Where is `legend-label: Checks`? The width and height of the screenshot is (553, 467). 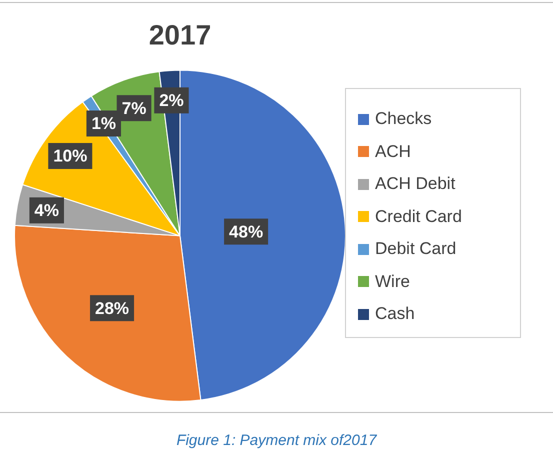 legend-label: Checks is located at coordinates (403, 119).